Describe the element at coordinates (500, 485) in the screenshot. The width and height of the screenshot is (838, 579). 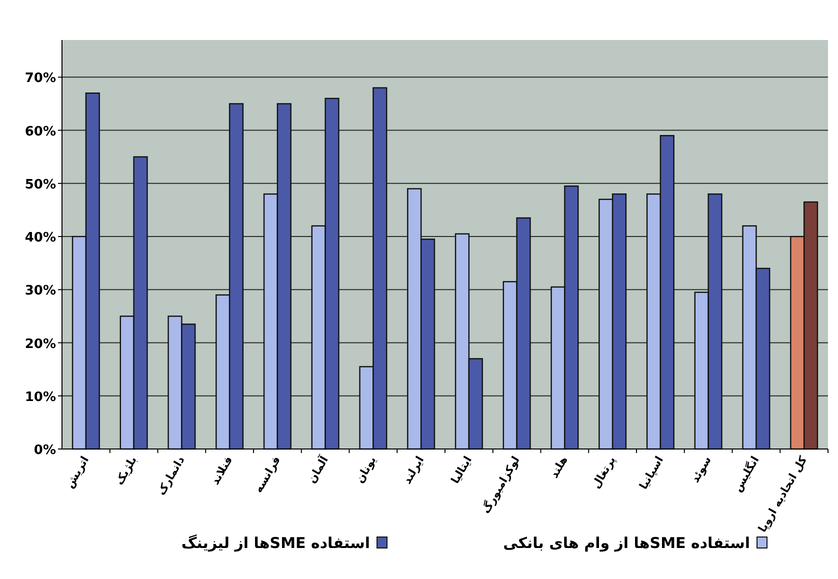
I see `x-tick-label: لوکزامبورگ` at that location.